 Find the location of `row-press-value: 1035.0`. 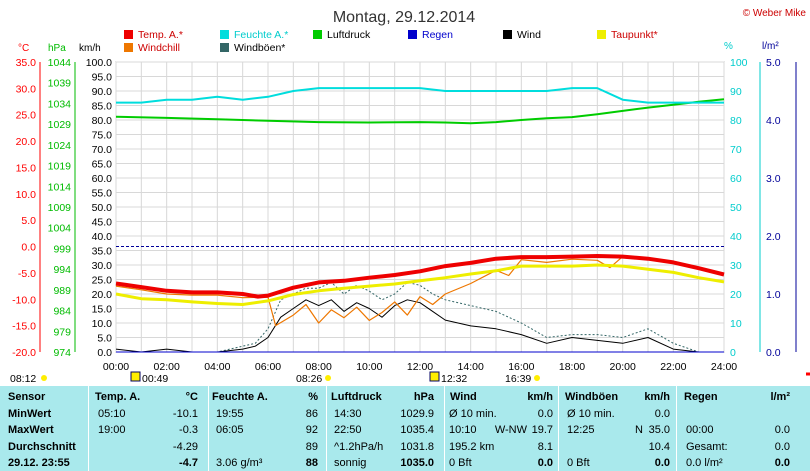

row-press-value: 1035.0 is located at coordinates (417, 463).